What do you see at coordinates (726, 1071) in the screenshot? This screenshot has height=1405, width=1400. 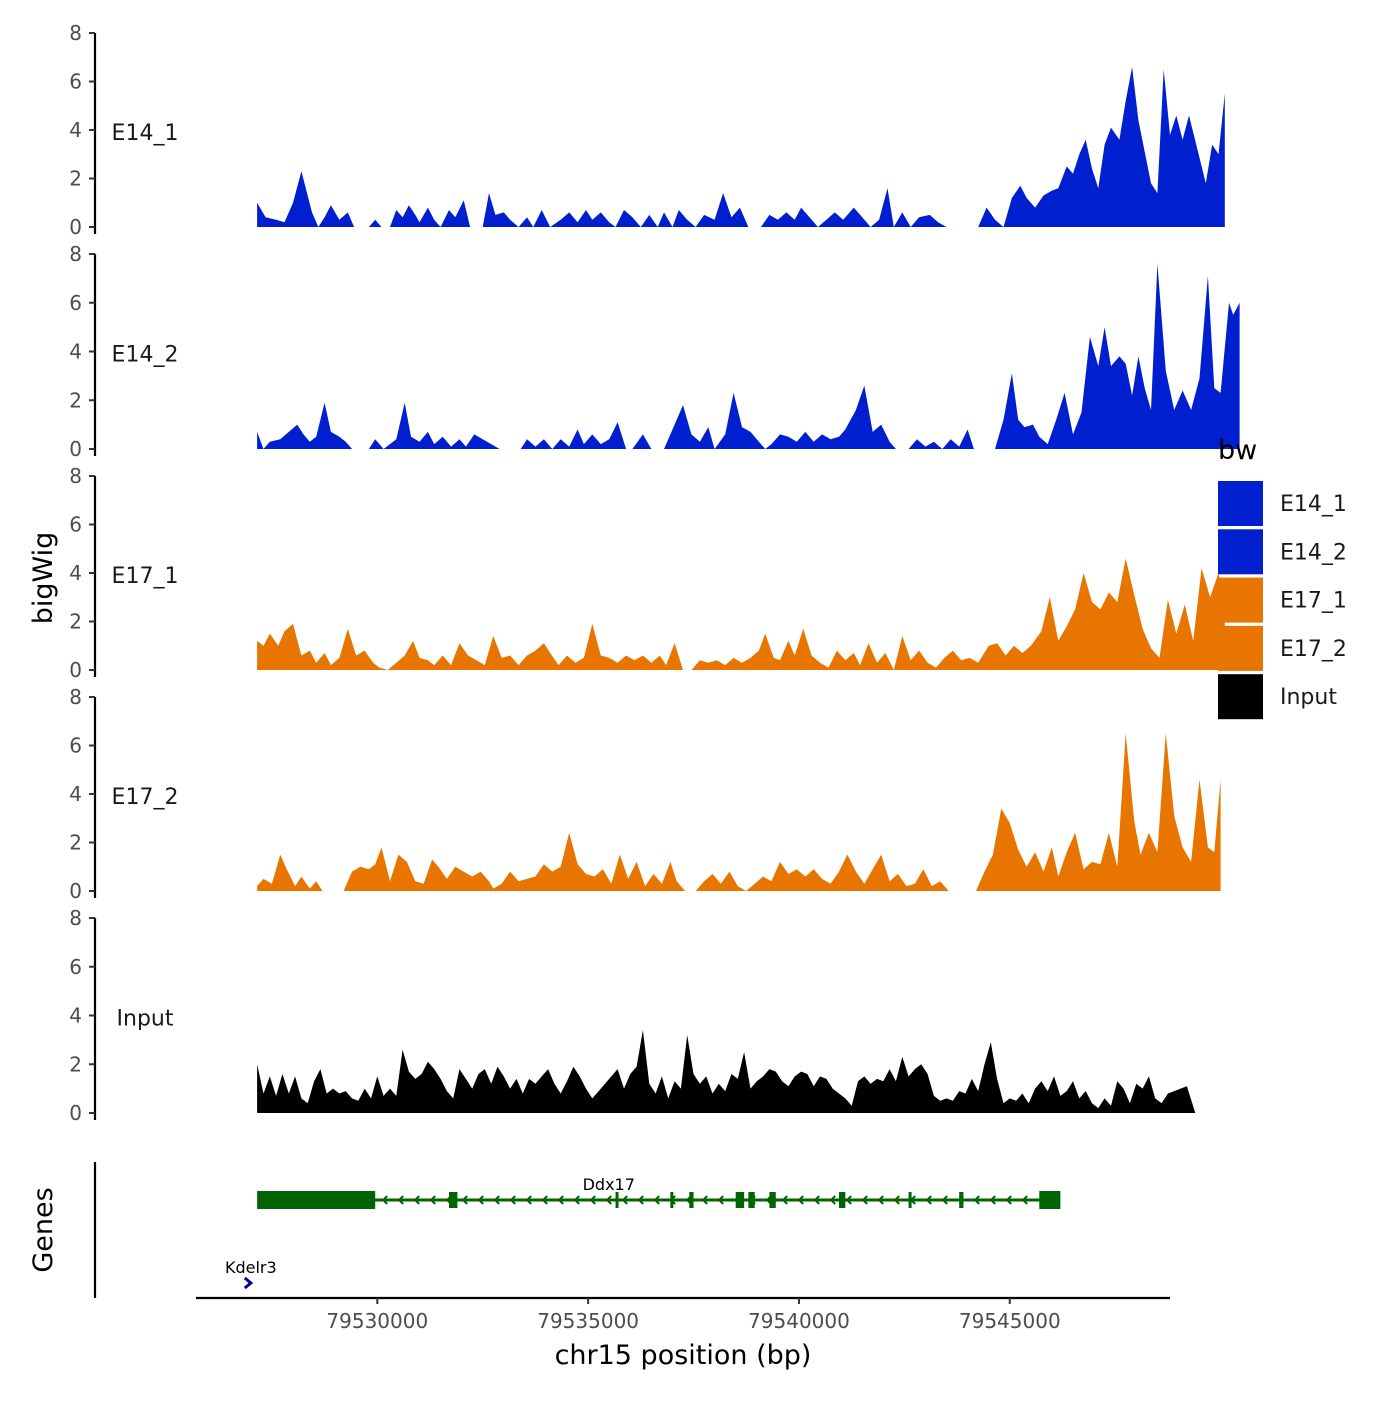 I see `area-Input` at bounding box center [726, 1071].